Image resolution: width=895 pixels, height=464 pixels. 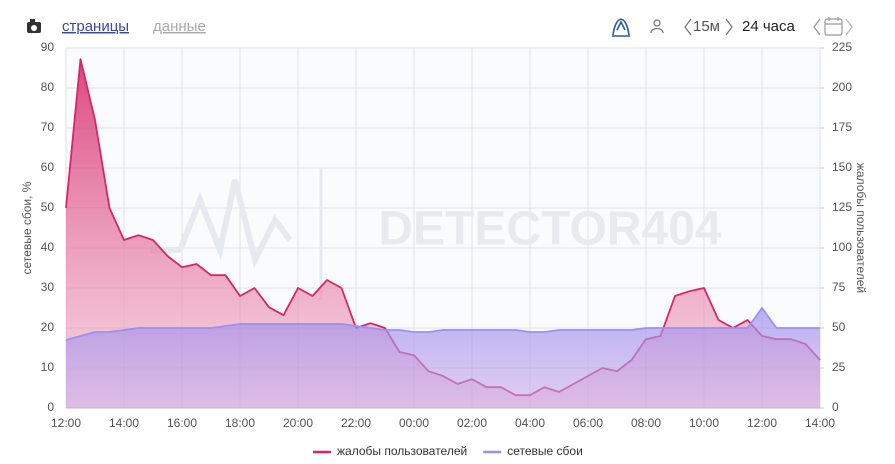 I want to click on x-tick-label: 06:00, so click(x=588, y=423).